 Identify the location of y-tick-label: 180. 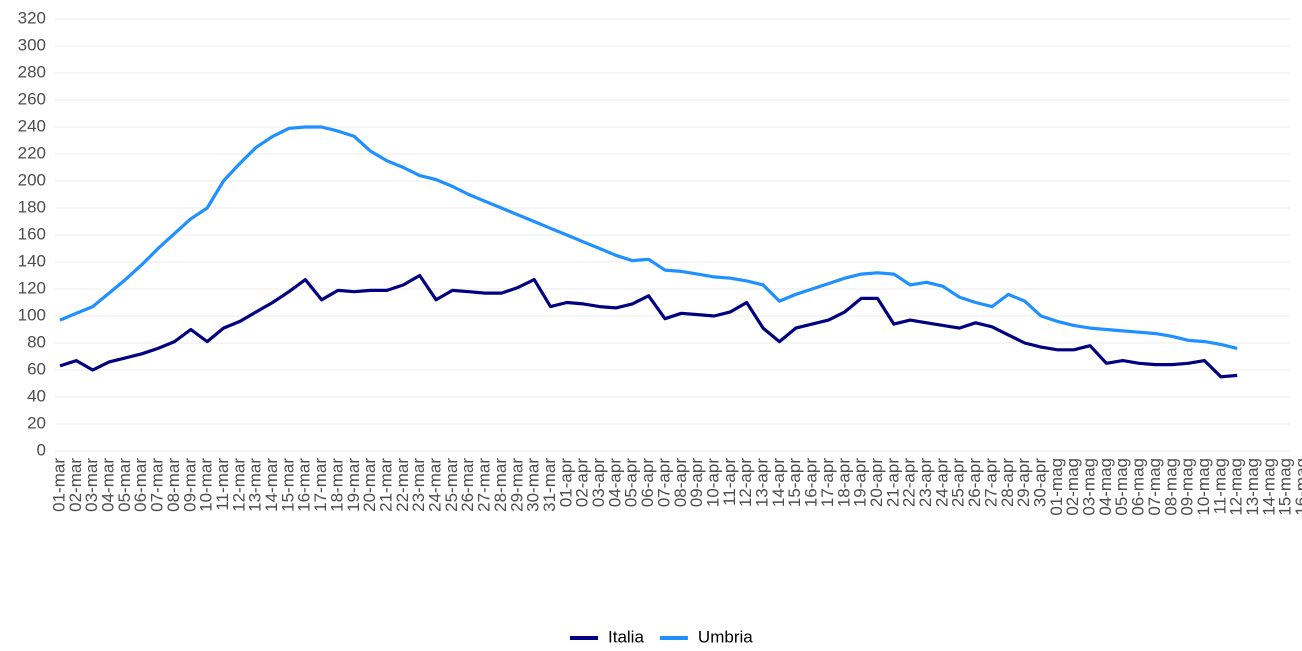
(32, 206).